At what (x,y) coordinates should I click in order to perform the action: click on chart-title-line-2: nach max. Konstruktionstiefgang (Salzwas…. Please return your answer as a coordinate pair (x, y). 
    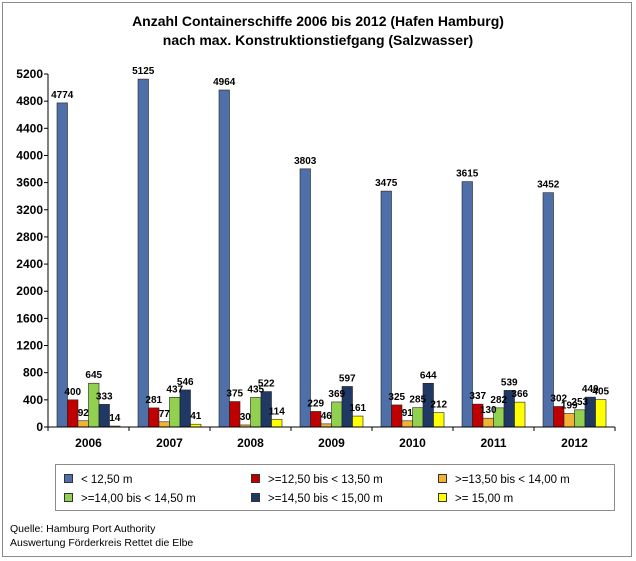
    Looking at the image, I should click on (318, 40).